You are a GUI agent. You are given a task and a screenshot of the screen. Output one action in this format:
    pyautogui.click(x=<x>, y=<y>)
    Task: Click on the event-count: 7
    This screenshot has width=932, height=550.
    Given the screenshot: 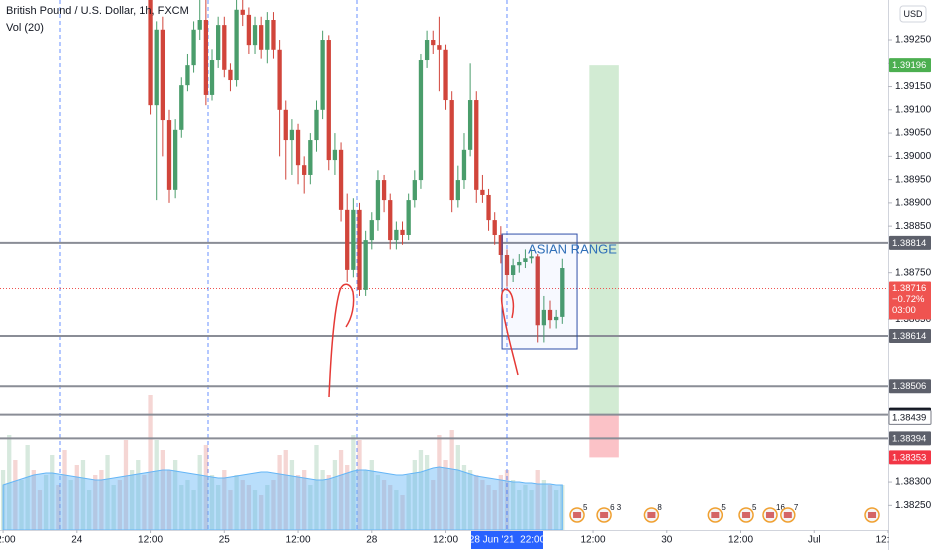 What is the action you would take?
    pyautogui.click(x=796, y=507)
    